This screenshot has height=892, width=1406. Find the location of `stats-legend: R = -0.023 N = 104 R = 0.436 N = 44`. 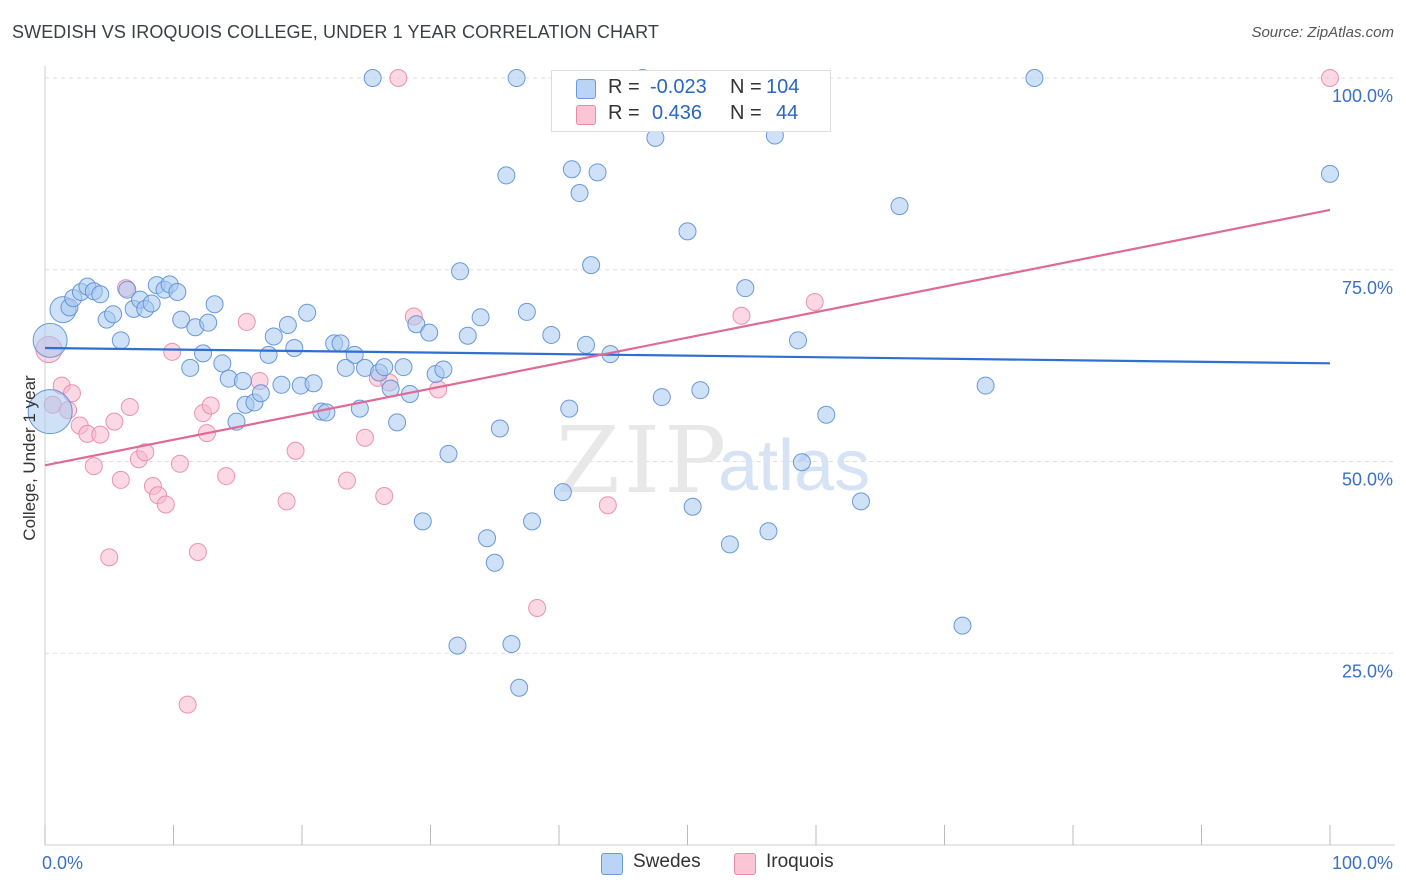

stats-legend: R = -0.023 N = 104 R = 0.436 N = 44 is located at coordinates (691, 101).